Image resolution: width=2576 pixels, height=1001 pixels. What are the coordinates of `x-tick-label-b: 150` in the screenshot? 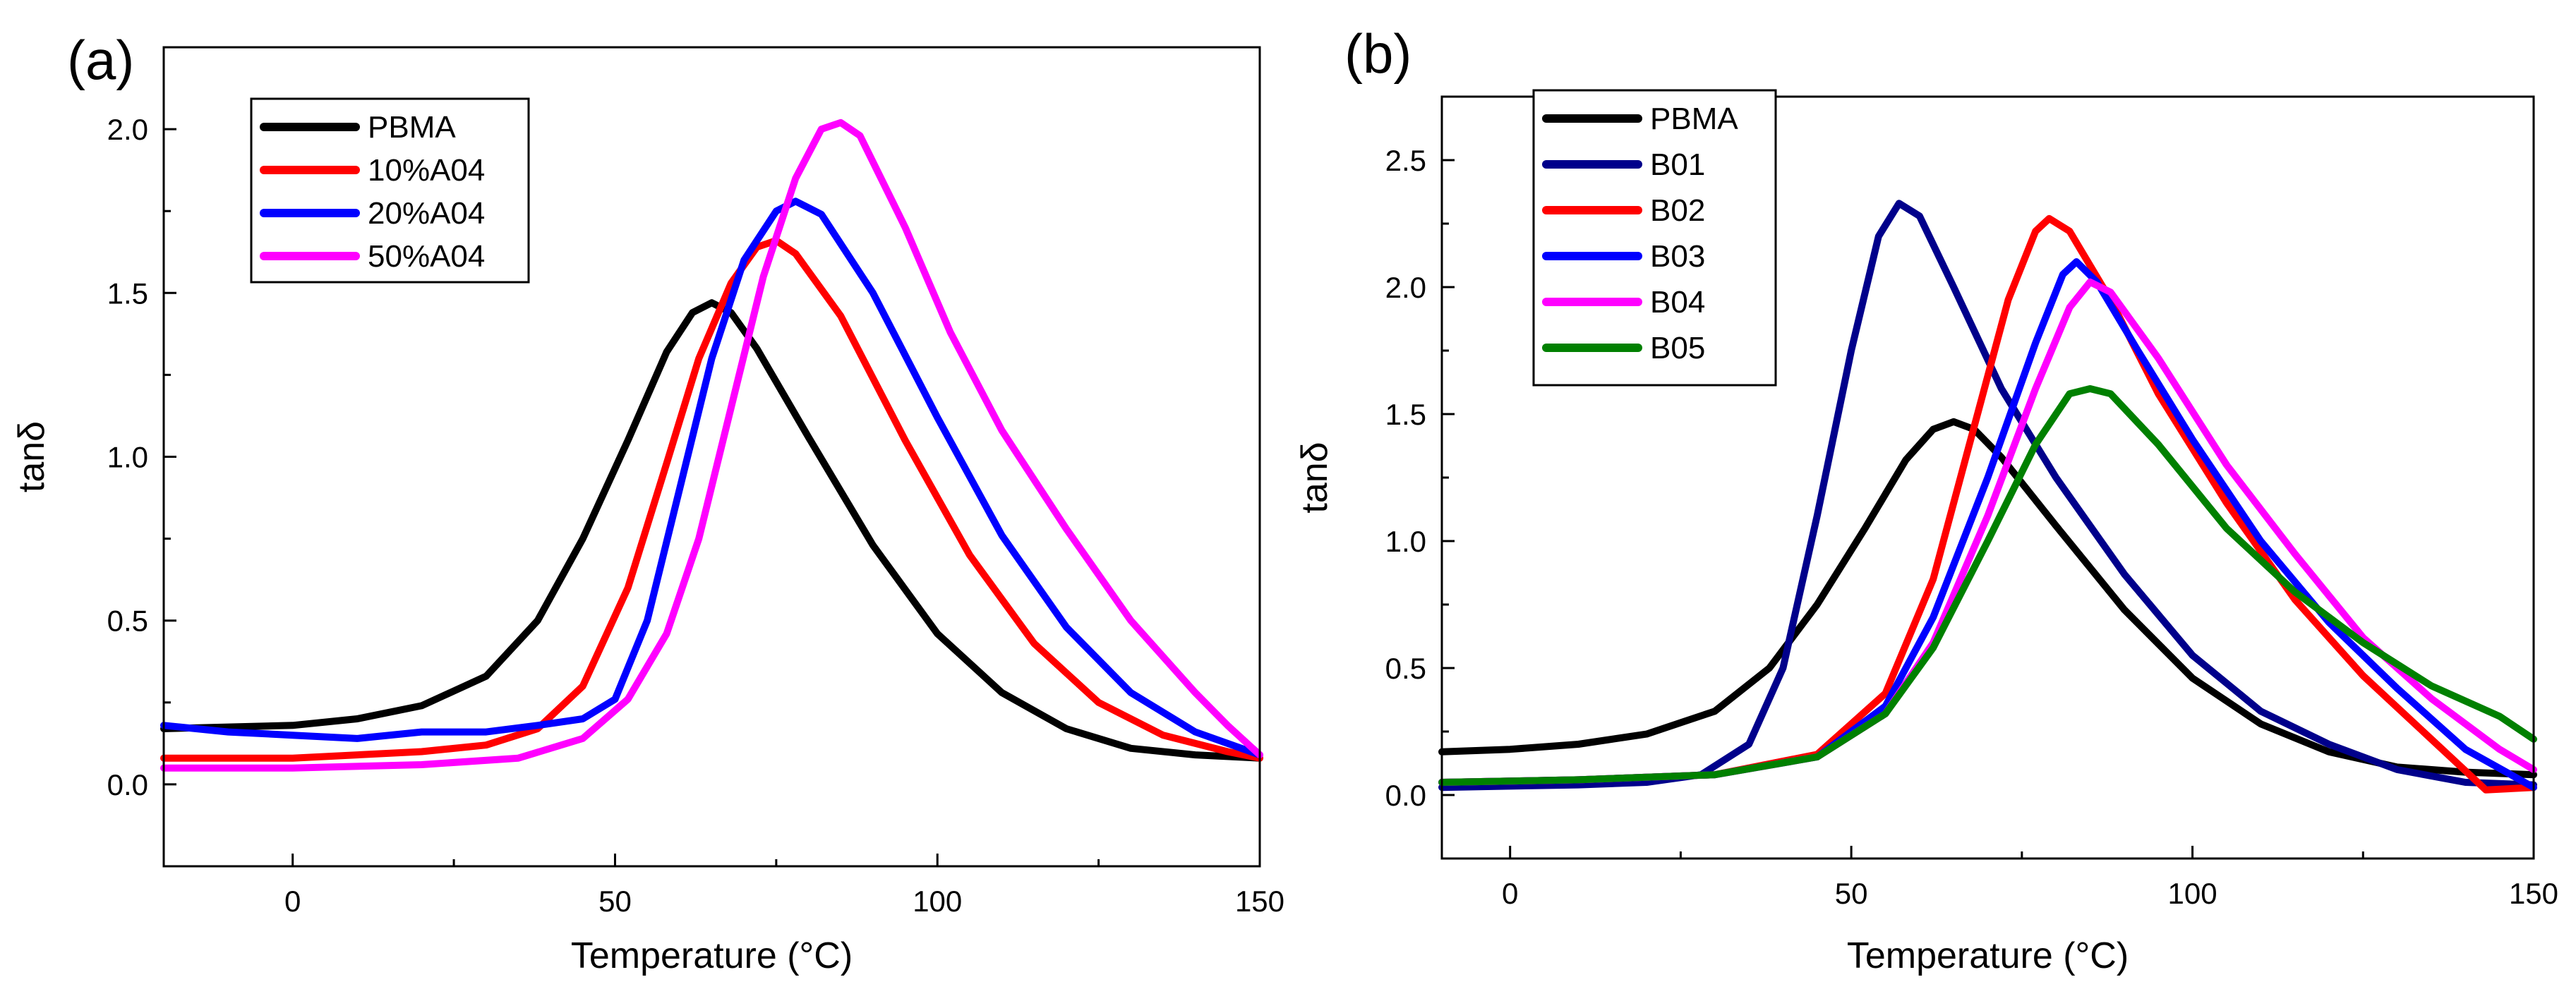 It's located at (2533, 893).